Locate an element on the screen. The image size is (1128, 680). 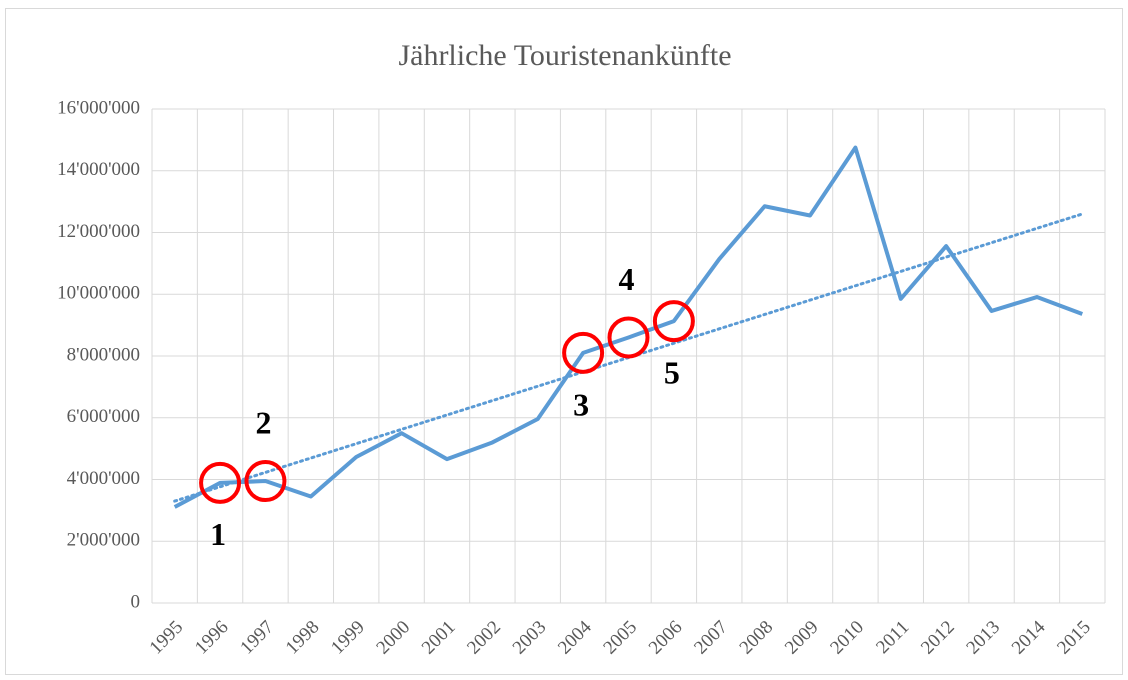
y-tick-label: 14'000'000 is located at coordinates (98, 169).